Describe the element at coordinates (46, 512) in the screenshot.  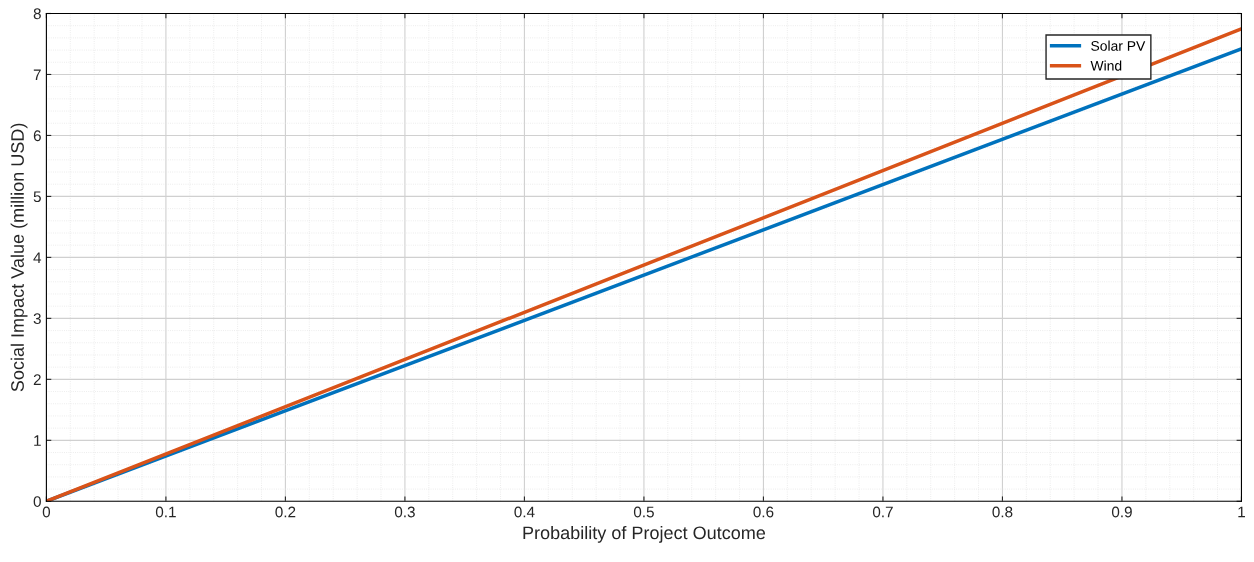
I see `x-tick-label: 0` at that location.